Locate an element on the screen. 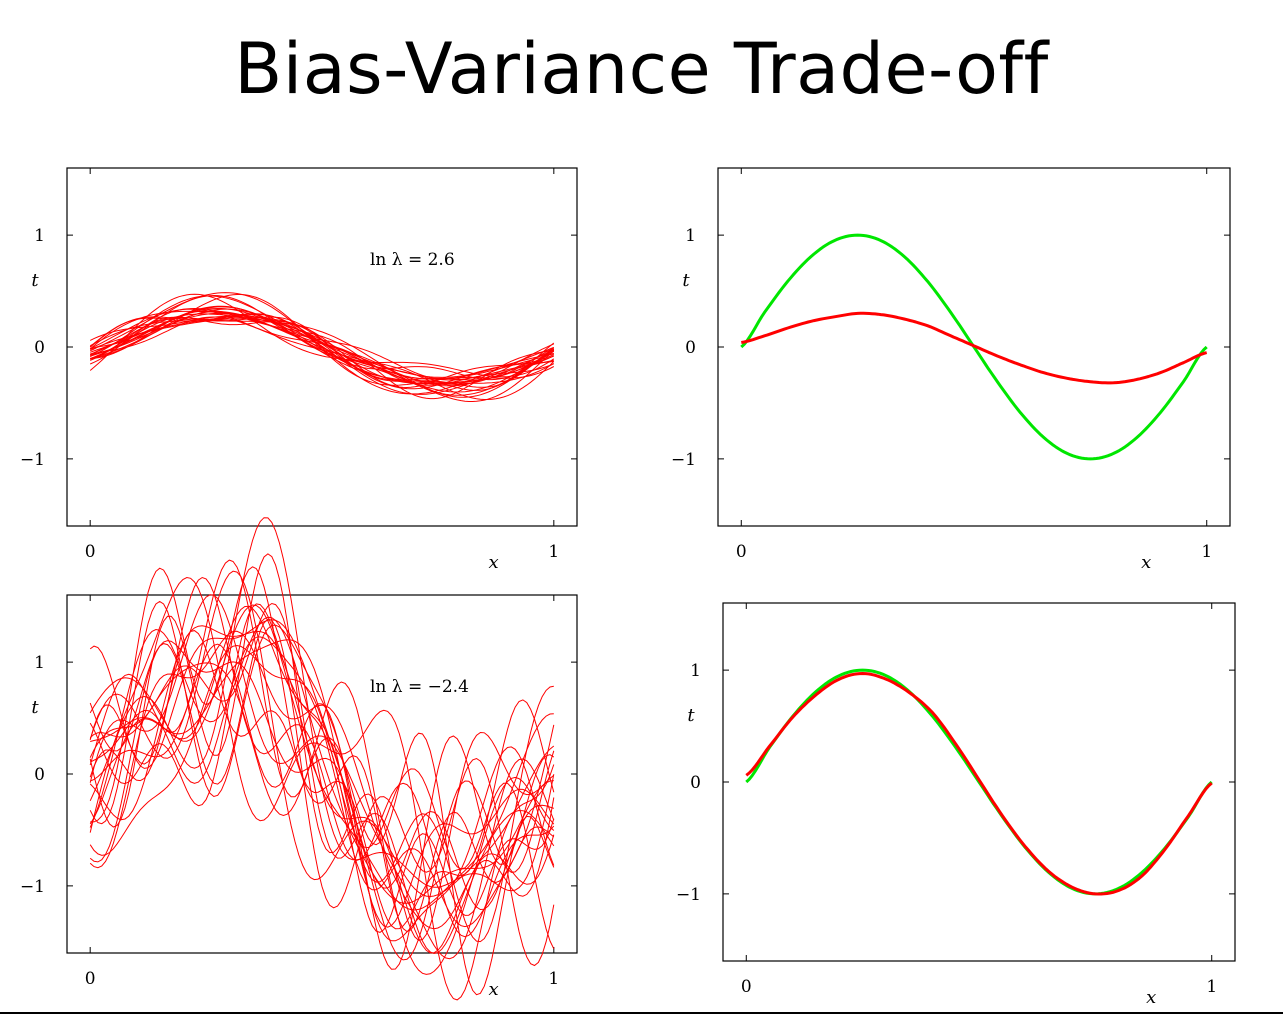  lambda-annotation: ln λ = −2.4 is located at coordinates (419, 687).